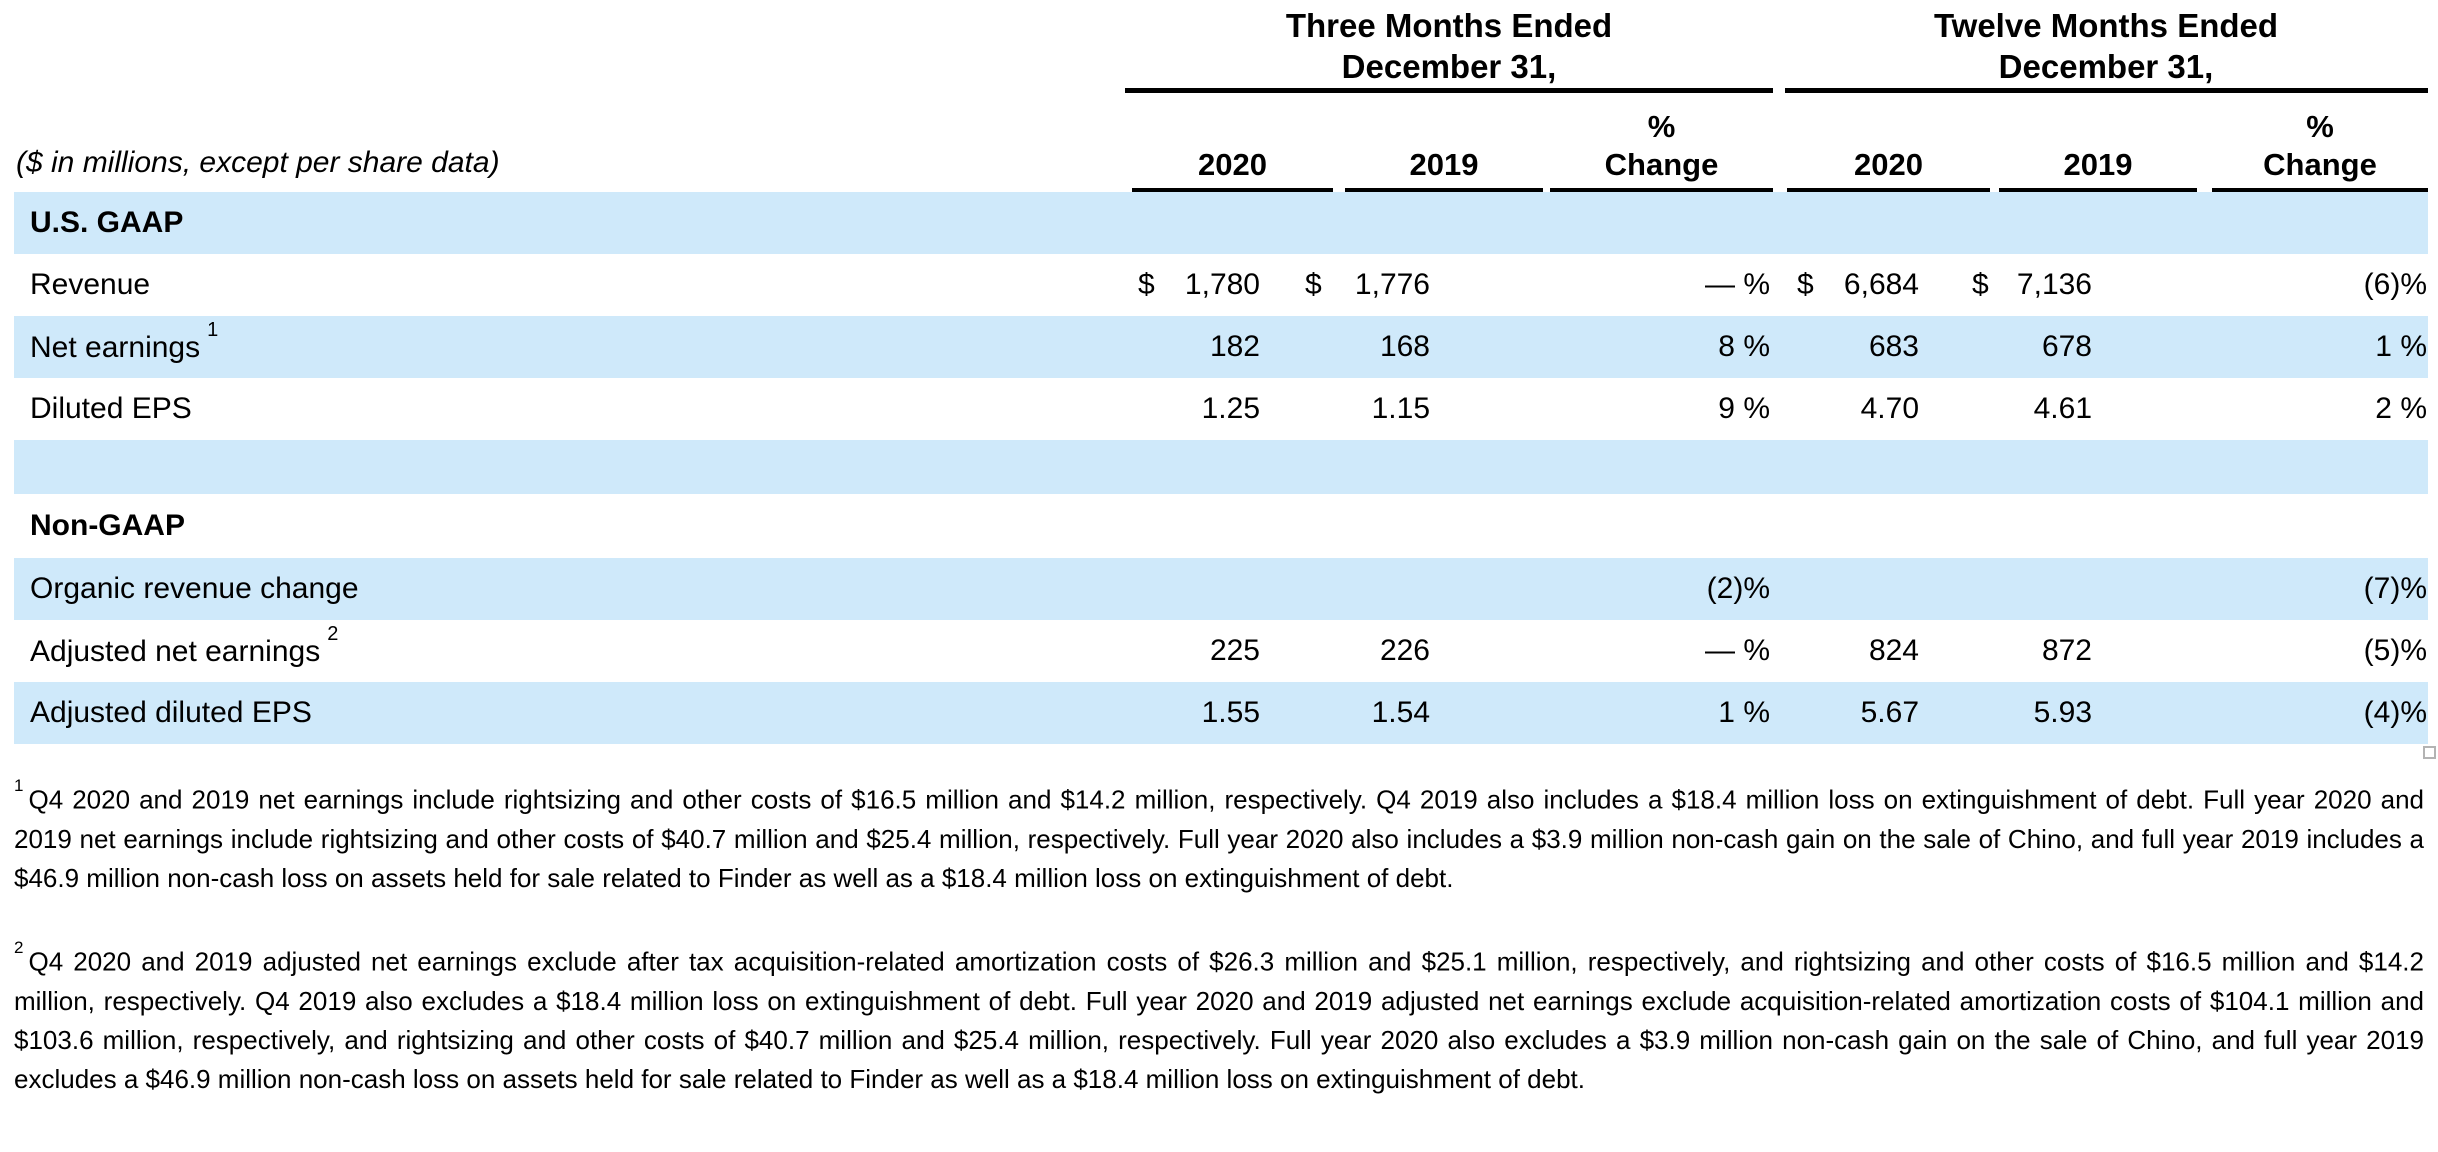  What do you see at coordinates (2401, 346) in the screenshot?
I see `cell-y-pct: 1 %` at bounding box center [2401, 346].